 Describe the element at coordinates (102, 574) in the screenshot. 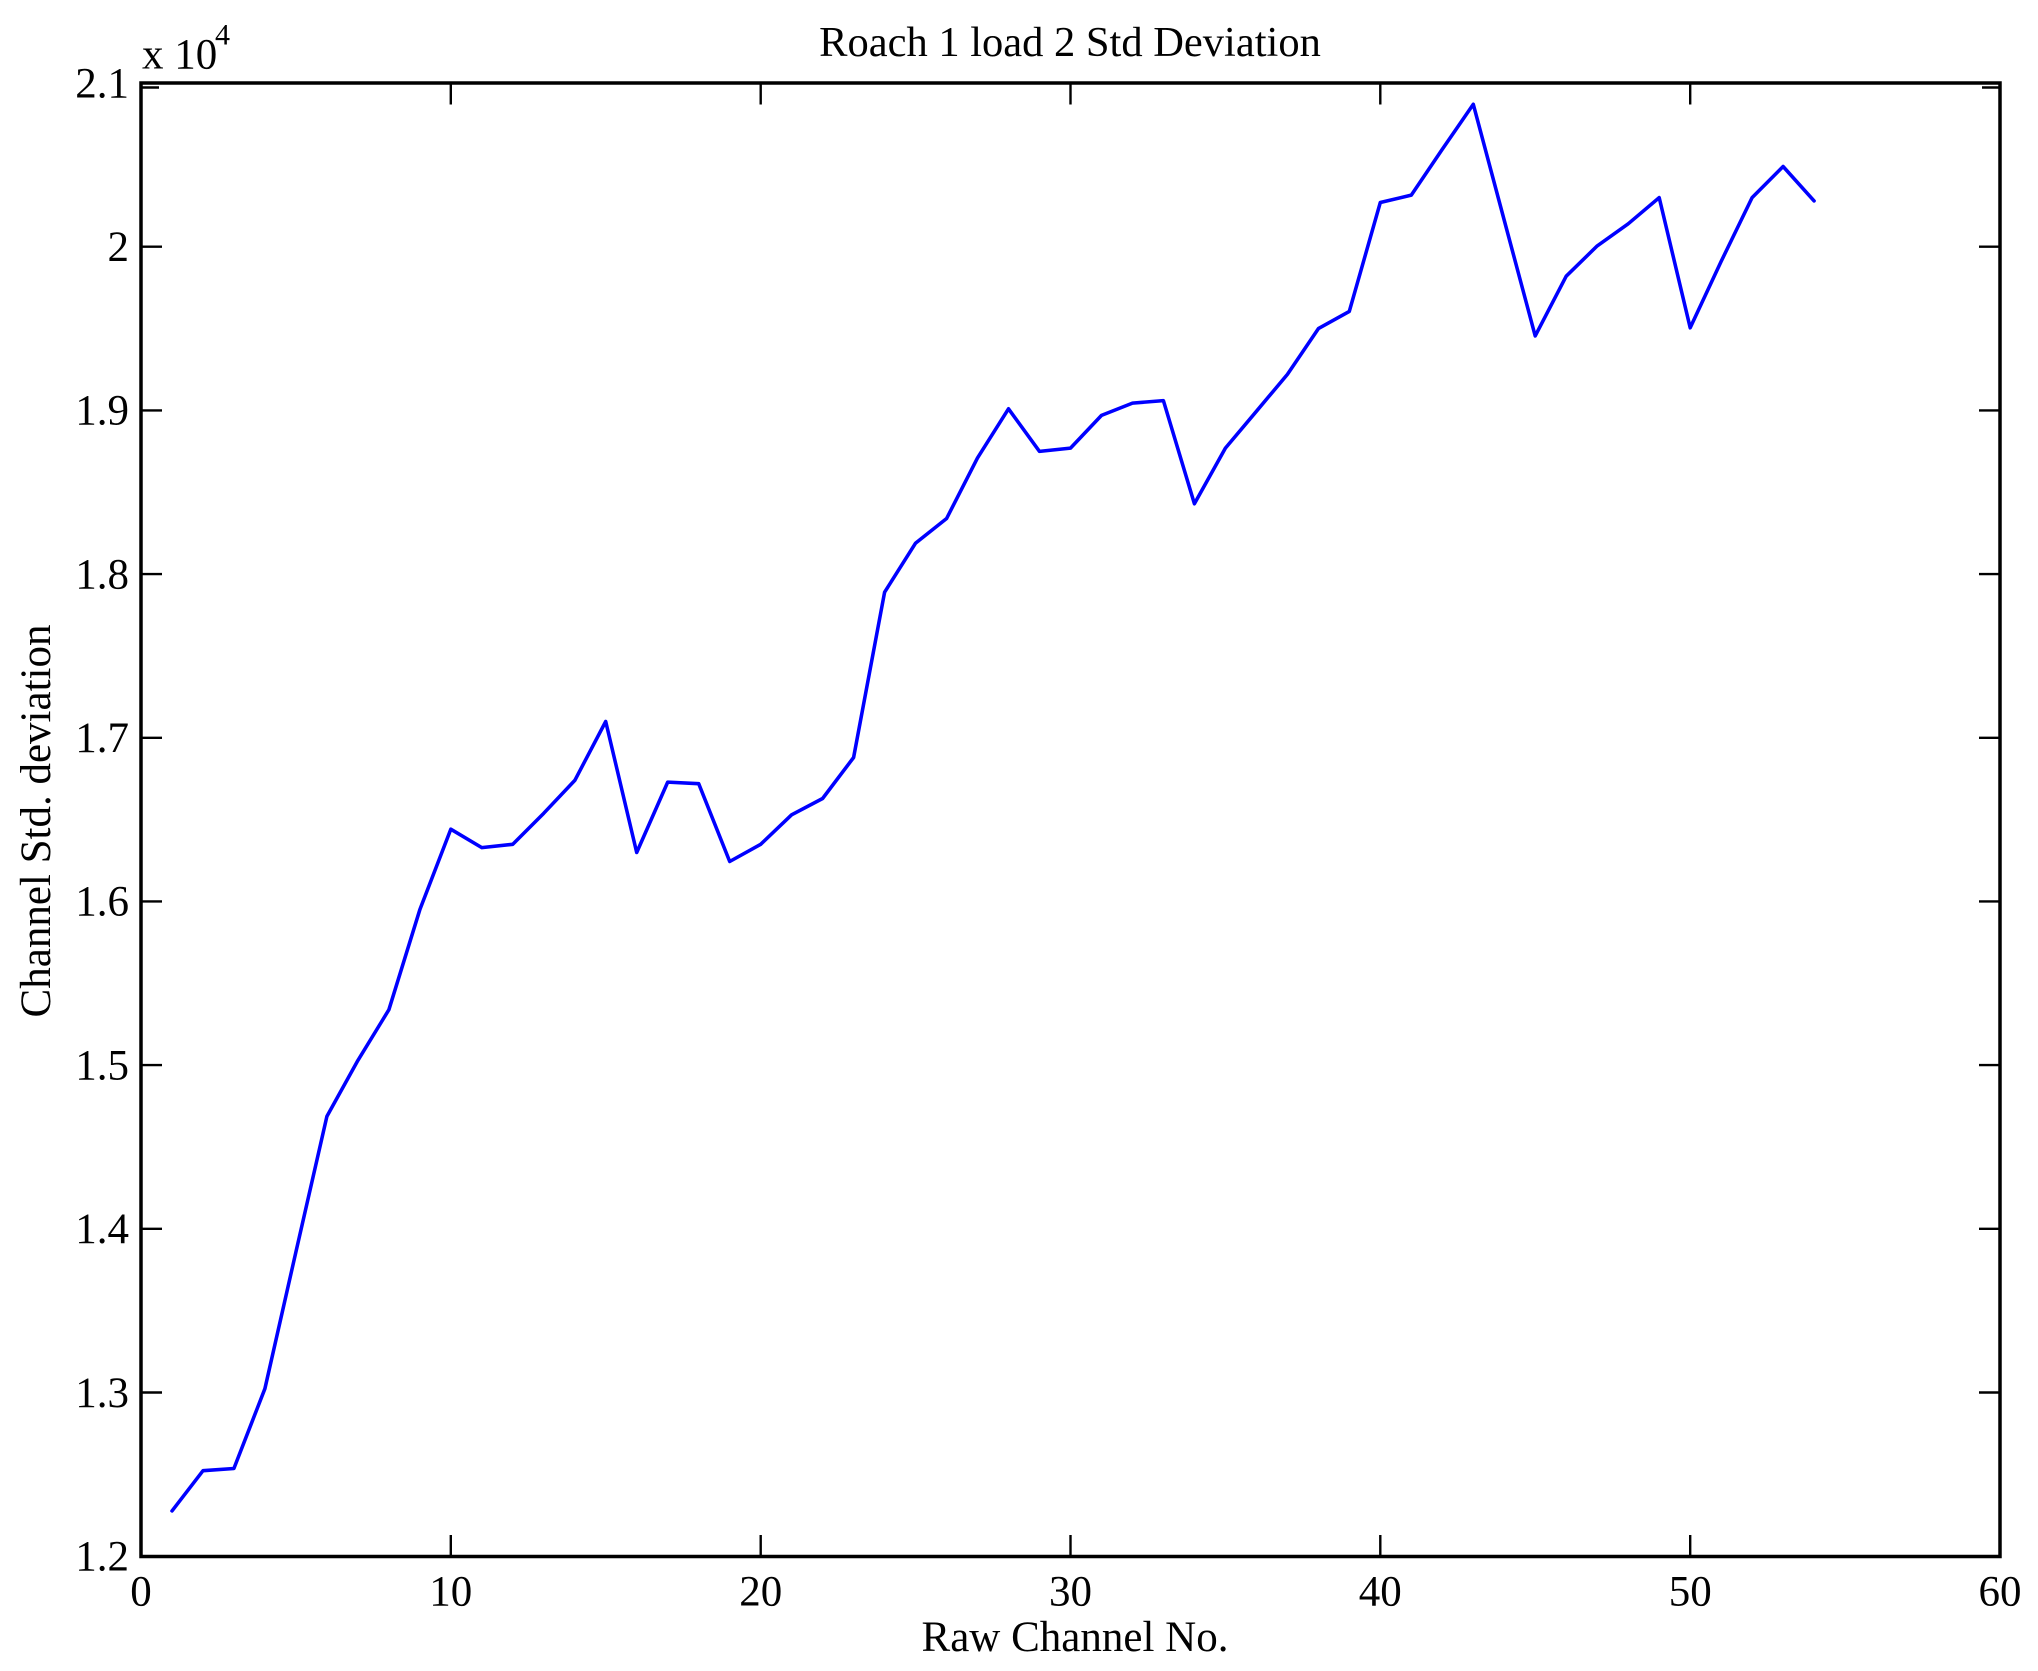

I see `svg-text: 1.8` at that location.